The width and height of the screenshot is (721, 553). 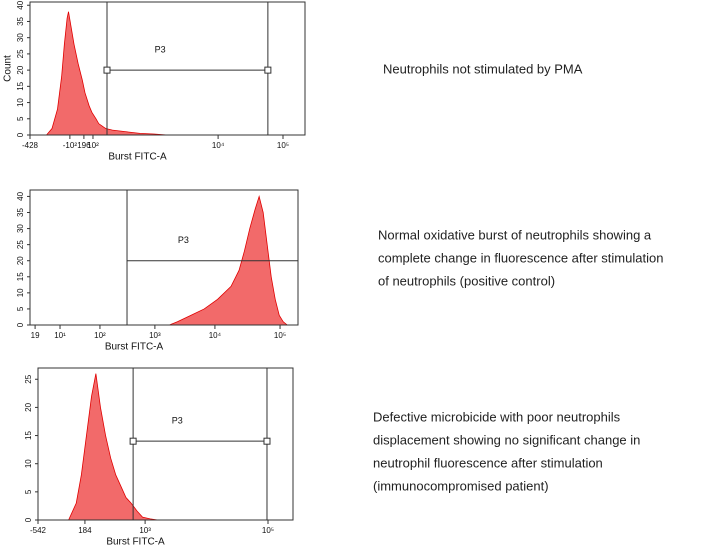 I want to click on caption-line: (immunocompromised patient), so click(x=461, y=485).